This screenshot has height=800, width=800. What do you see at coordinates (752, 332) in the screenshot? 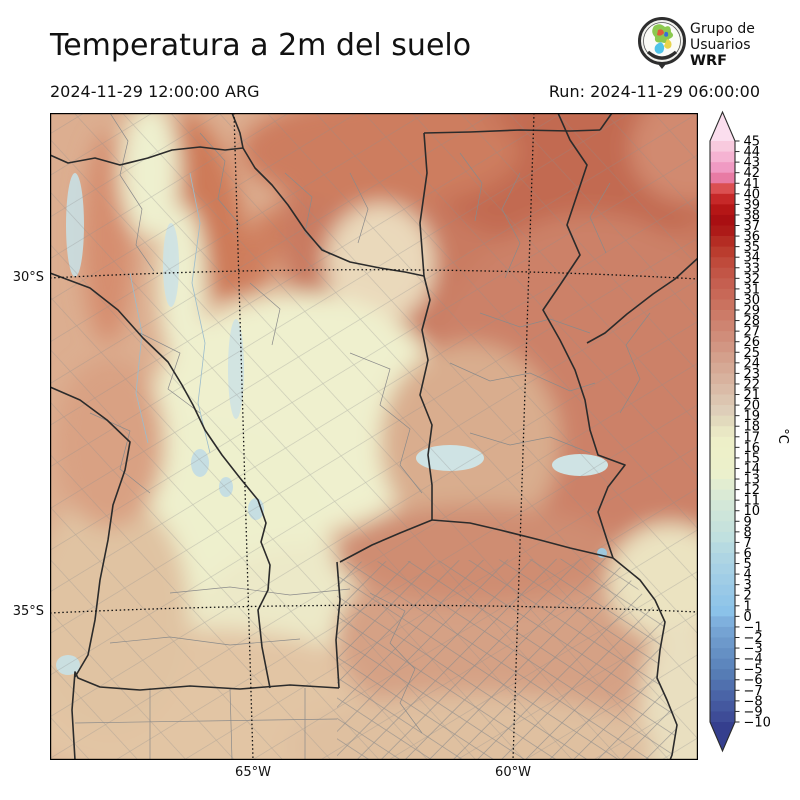
I see `colorbar-tick-label: 27` at bounding box center [752, 332].